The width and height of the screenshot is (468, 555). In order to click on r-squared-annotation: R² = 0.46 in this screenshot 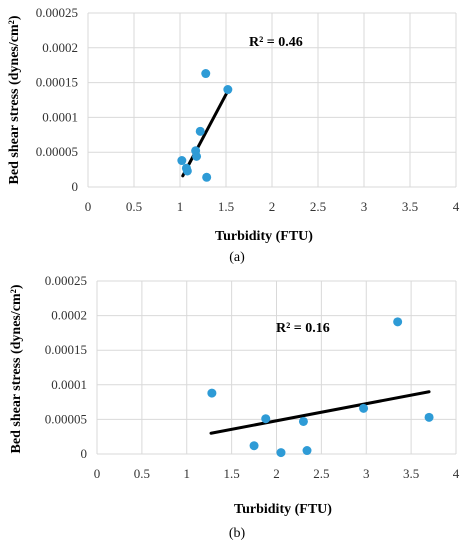, I will do `click(276, 42)`.